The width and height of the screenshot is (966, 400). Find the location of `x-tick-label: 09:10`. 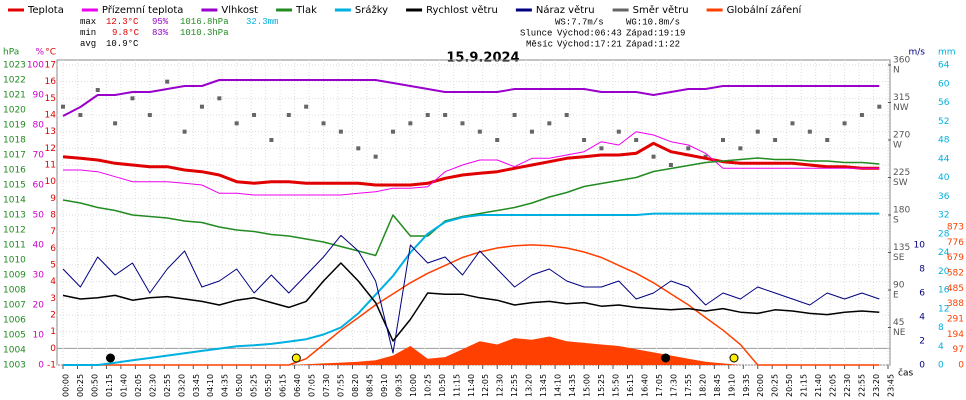

x-tick-label: 09:10 is located at coordinates (384, 385).